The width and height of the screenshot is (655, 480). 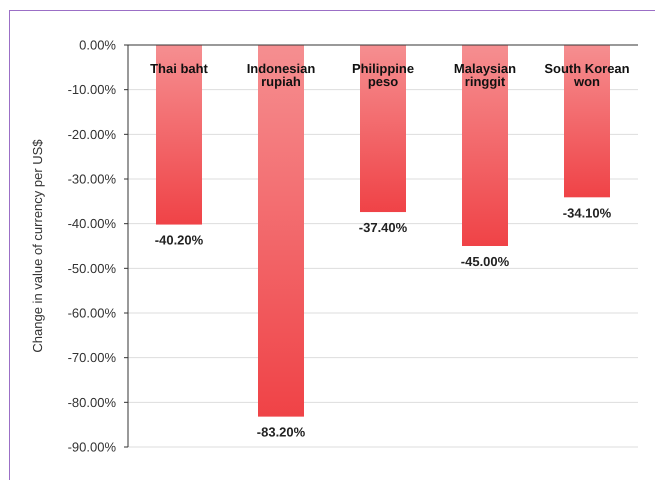 What do you see at coordinates (179, 240) in the screenshot?
I see `data-label: -40.20%` at bounding box center [179, 240].